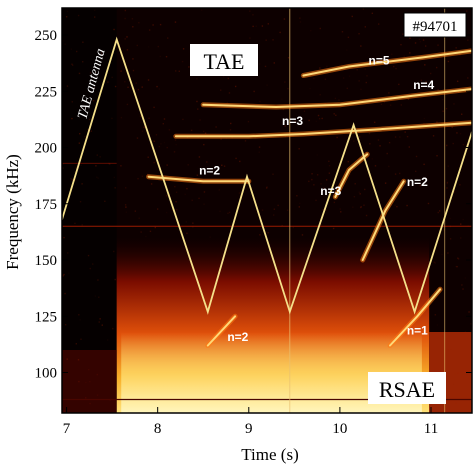  I want to click on mode-label-5: n=3, so click(330, 191).